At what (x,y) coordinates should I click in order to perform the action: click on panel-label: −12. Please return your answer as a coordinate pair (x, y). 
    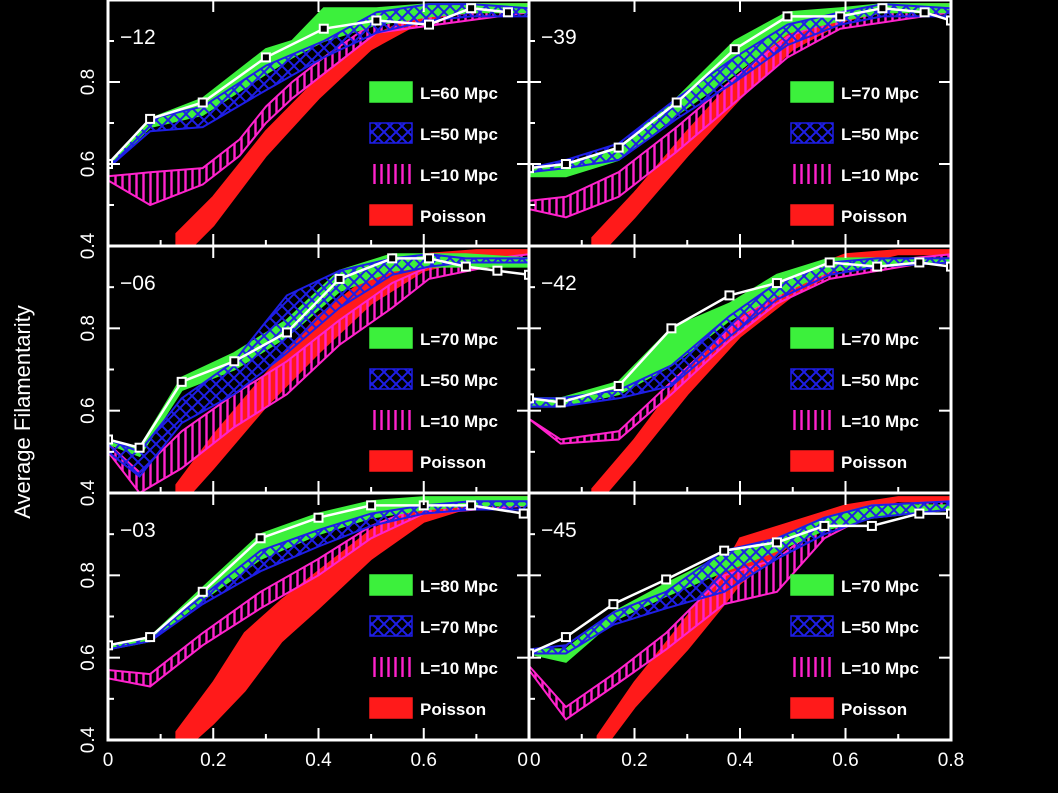
    Looking at the image, I should click on (138, 37).